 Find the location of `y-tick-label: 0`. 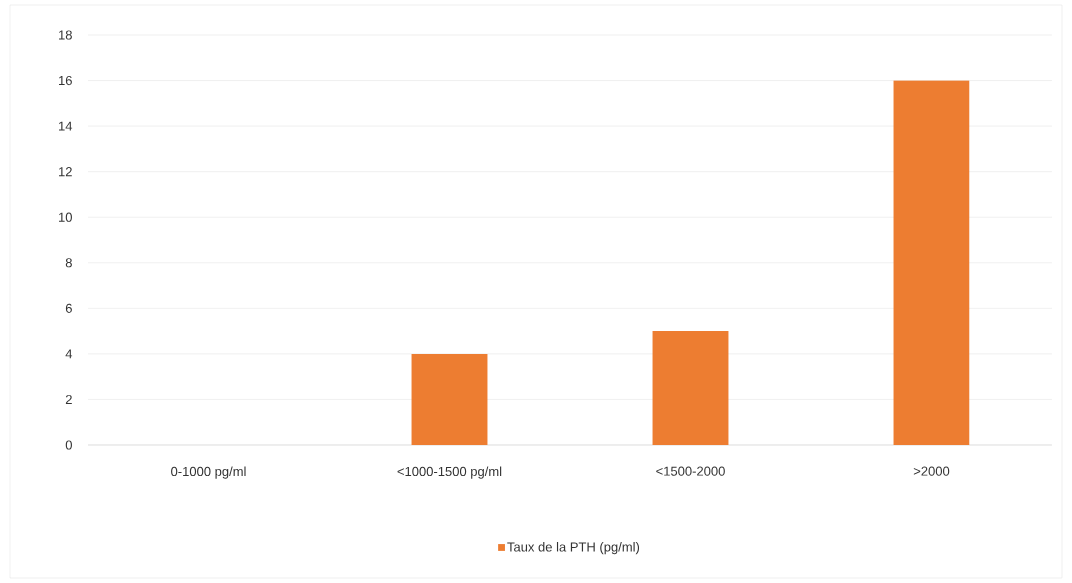

y-tick-label: 0 is located at coordinates (68, 445).